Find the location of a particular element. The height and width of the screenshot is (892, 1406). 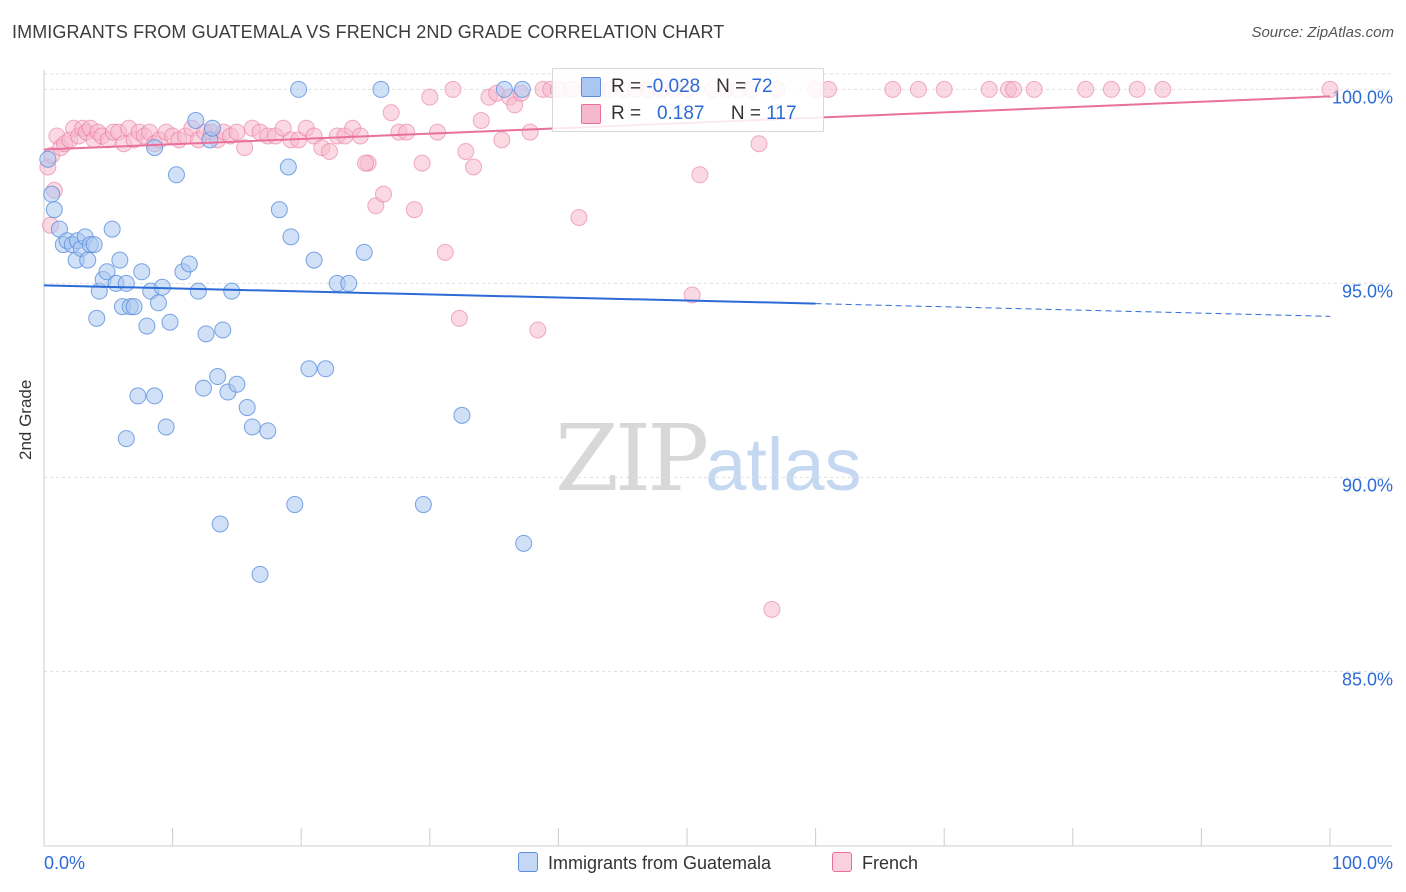

y-tick-label: 85.0% is located at coordinates (1367, 679).